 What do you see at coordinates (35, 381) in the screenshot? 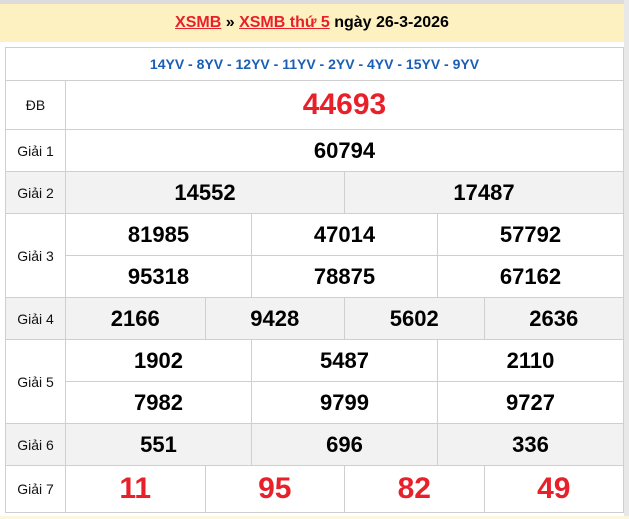
I see `prize-label: Giải 5` at bounding box center [35, 381].